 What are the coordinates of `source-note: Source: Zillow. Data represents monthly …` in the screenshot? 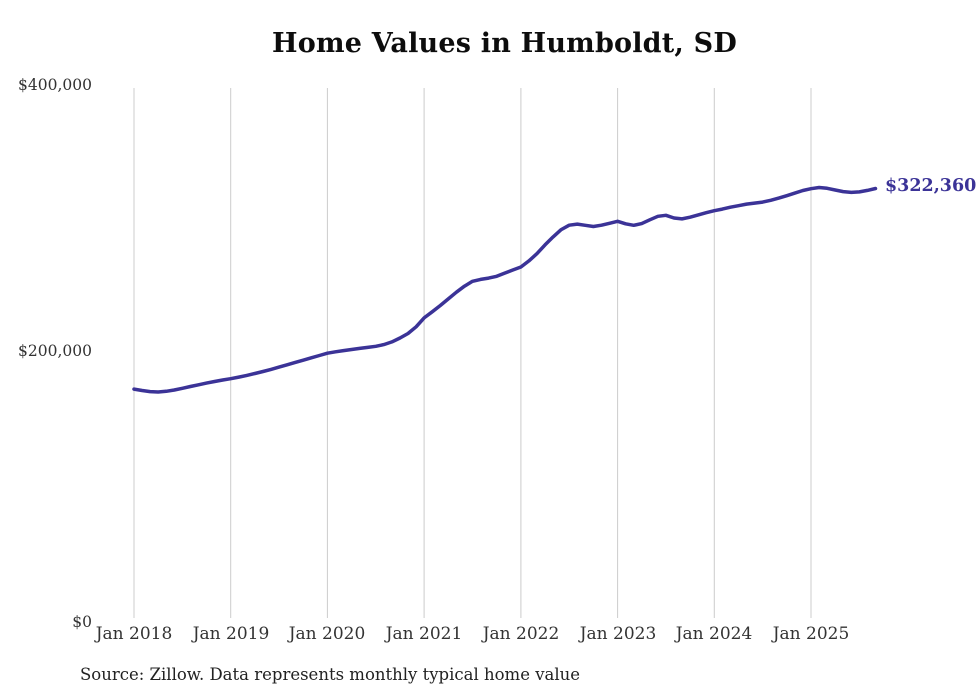 It's located at (330, 674).